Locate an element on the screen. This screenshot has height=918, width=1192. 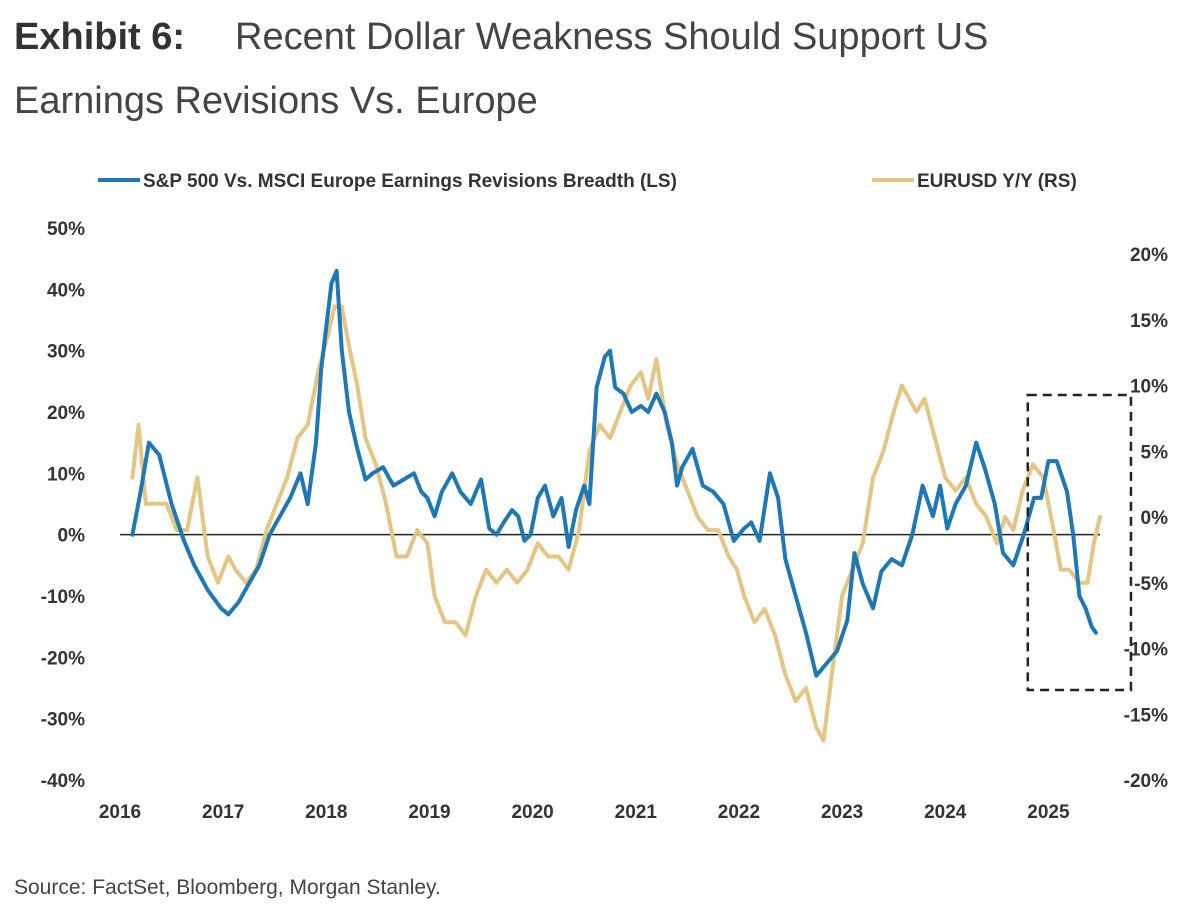
right-y-tick-label: -5% is located at coordinates (1151, 584).